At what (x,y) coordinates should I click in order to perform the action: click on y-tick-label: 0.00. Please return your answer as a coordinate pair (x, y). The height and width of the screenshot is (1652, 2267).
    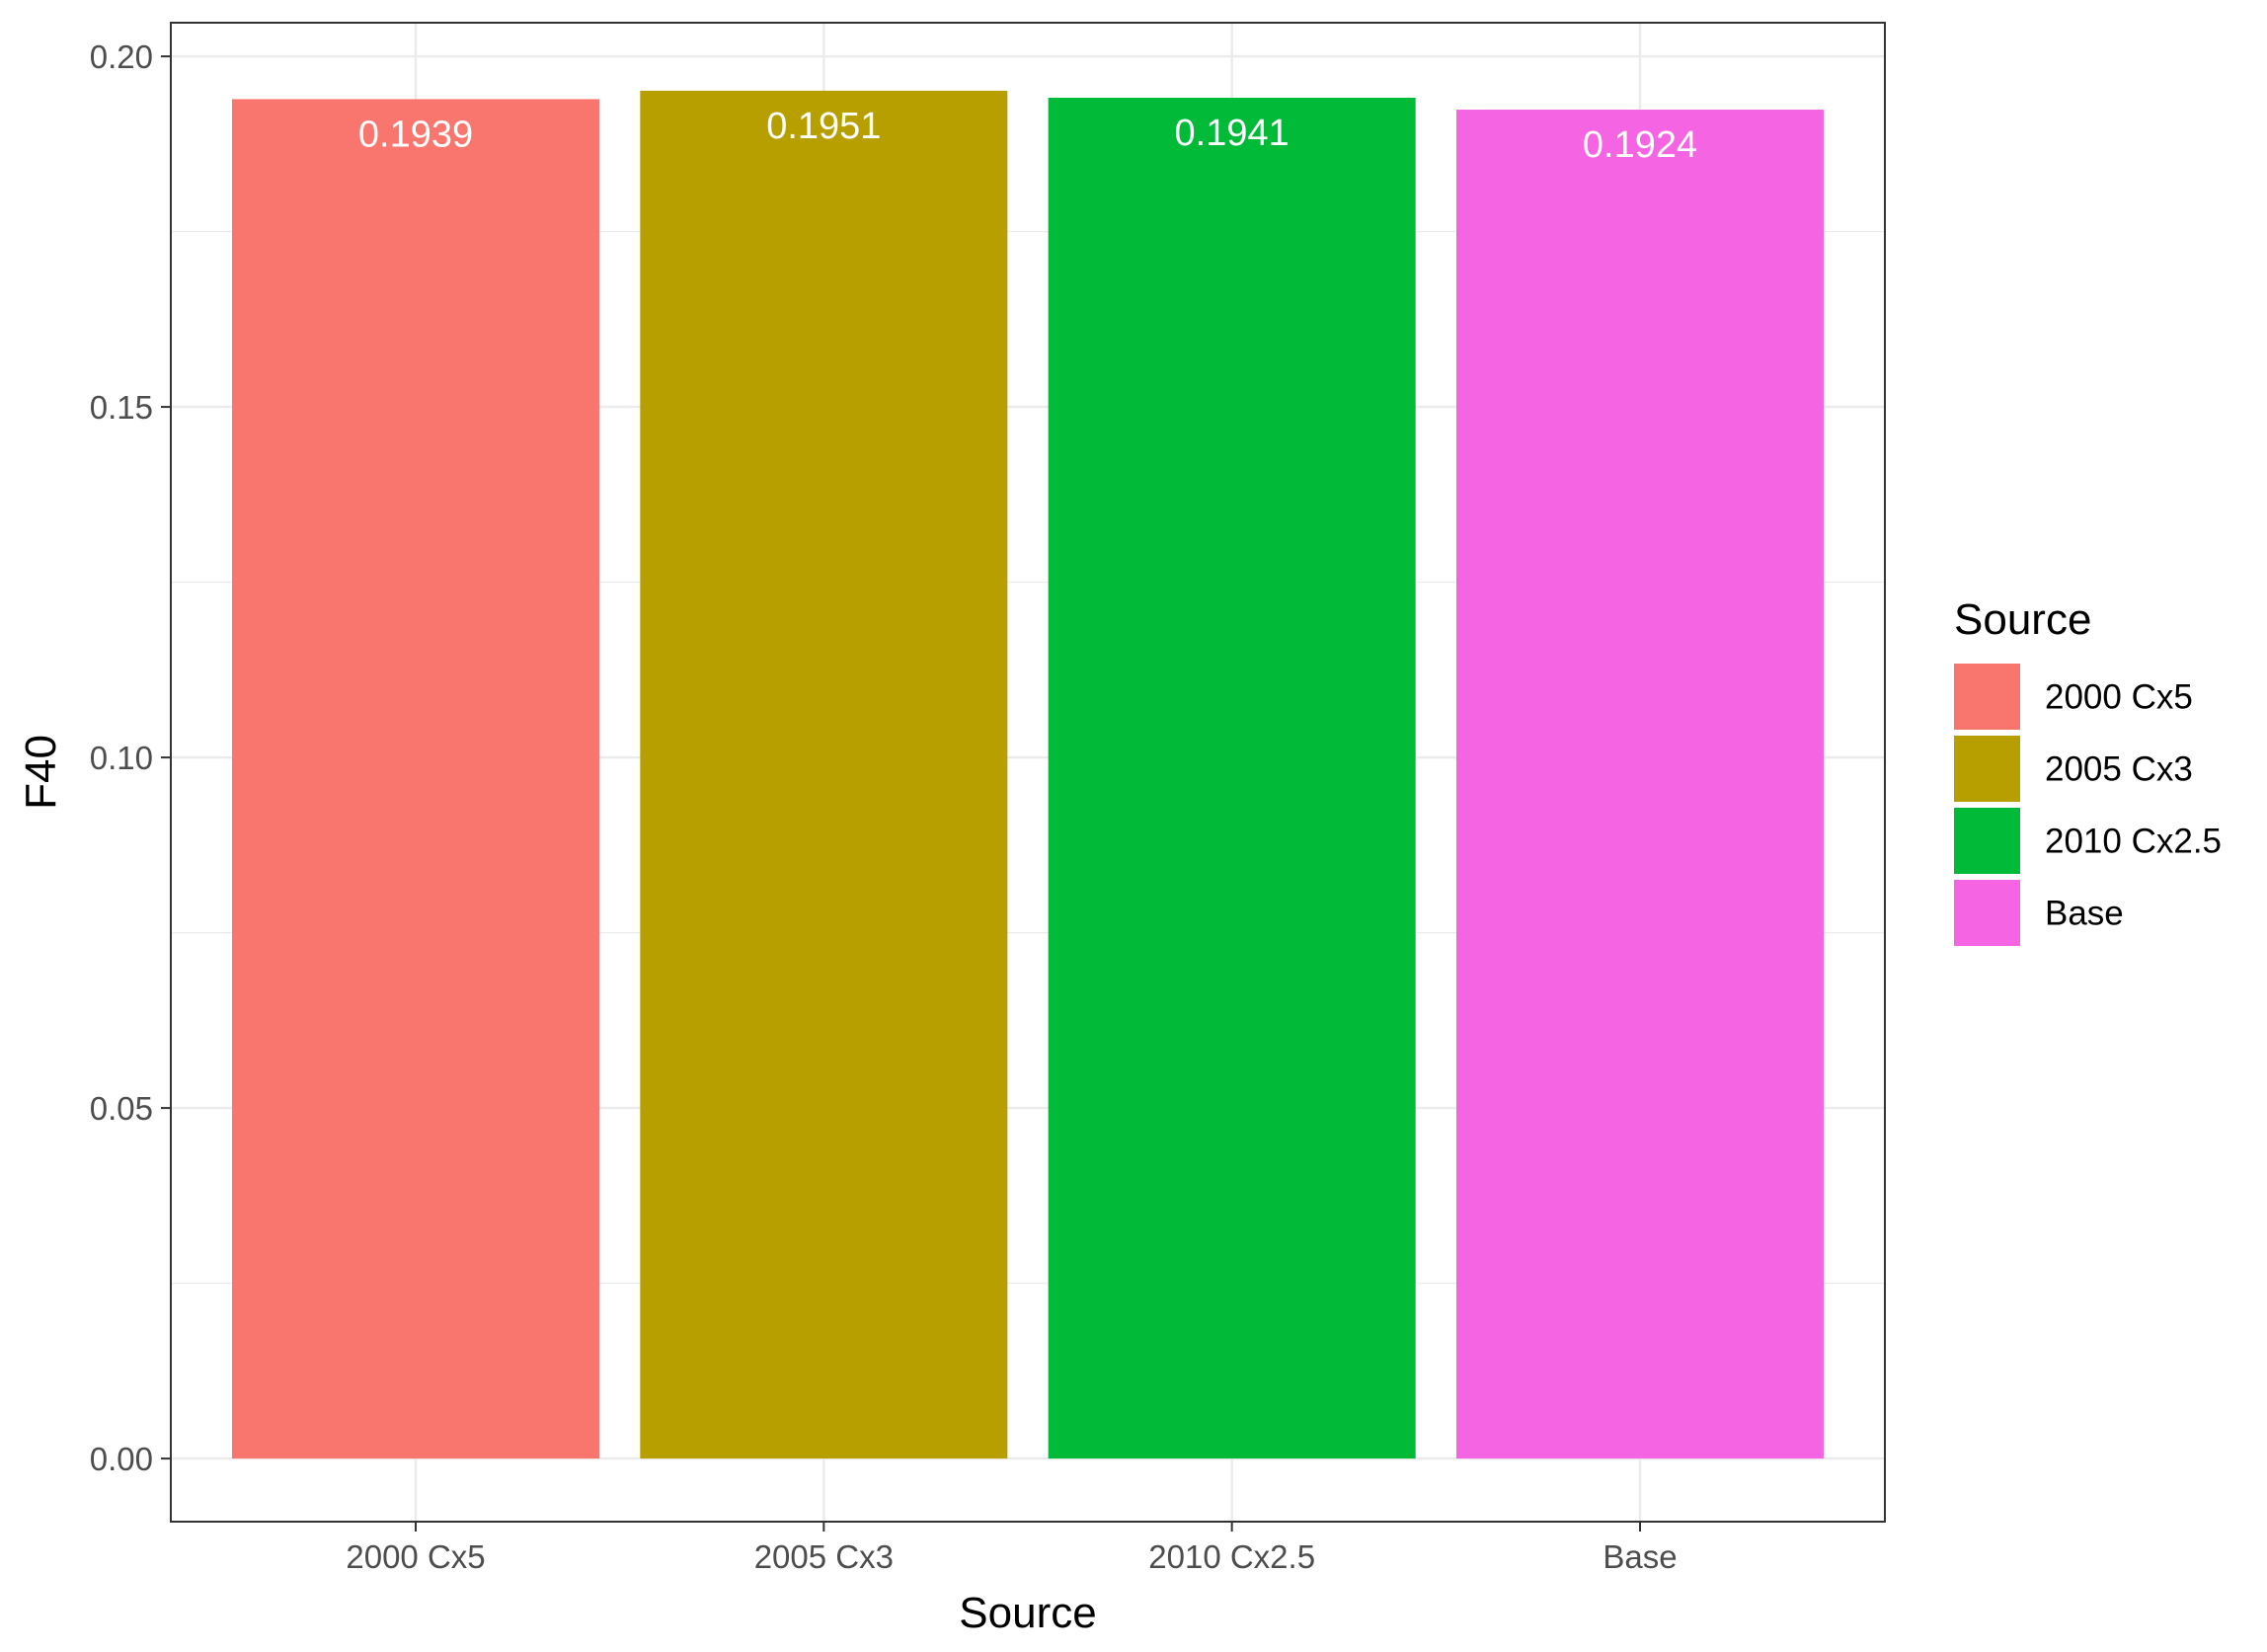
    Looking at the image, I should click on (121, 1459).